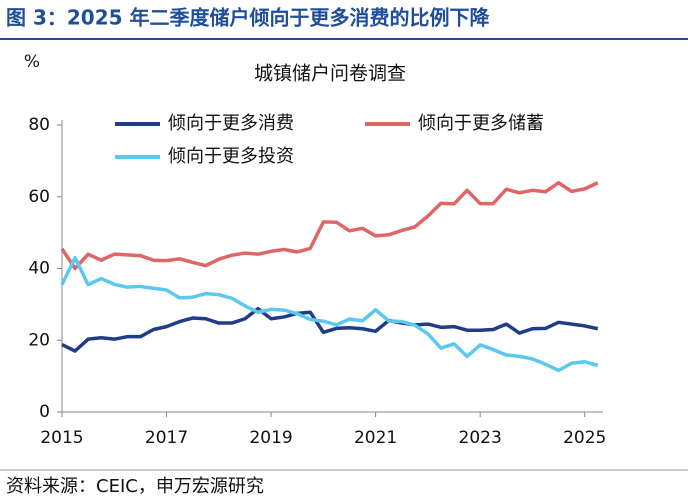 This screenshot has width=688, height=502. What do you see at coordinates (39, 340) in the screenshot?
I see `y-tick-label: 20` at bounding box center [39, 340].